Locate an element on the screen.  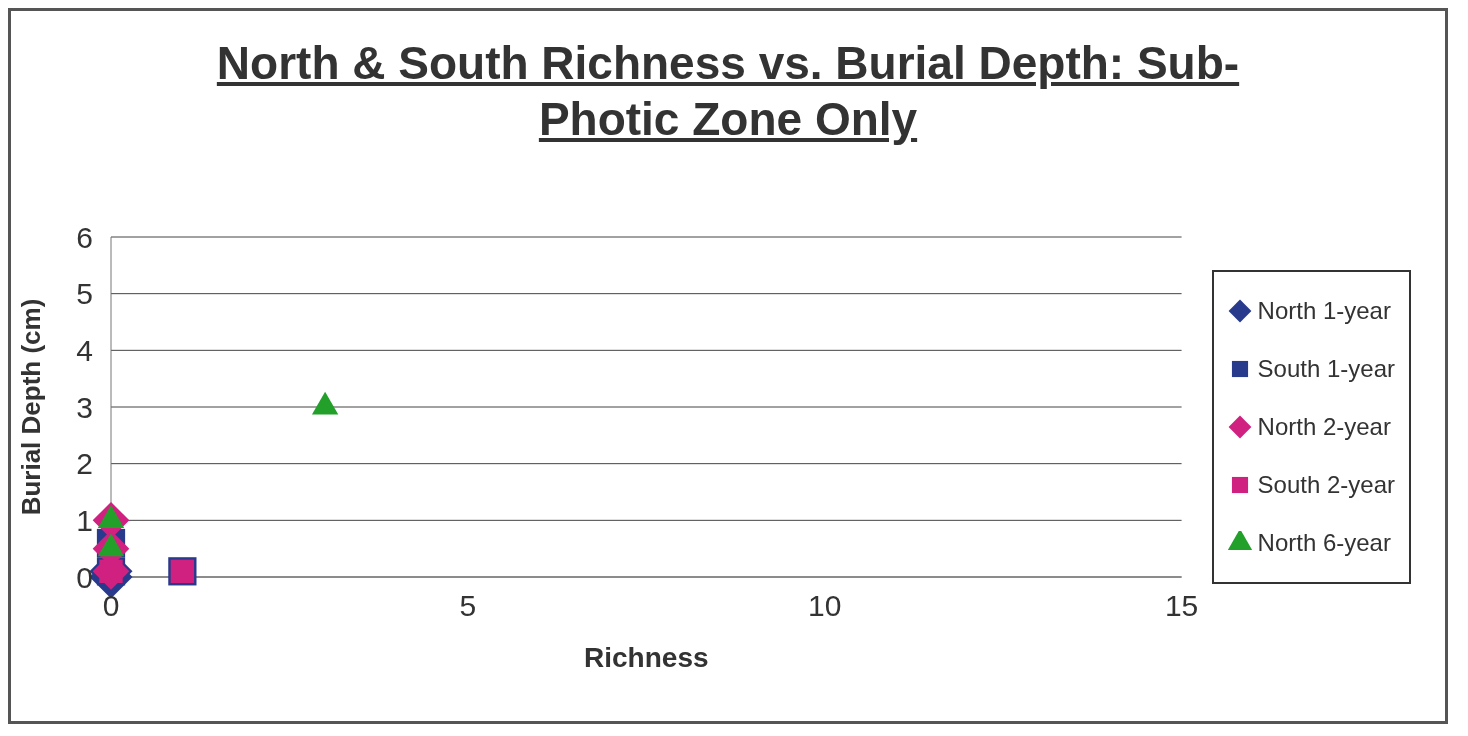
x-tick-label: 0 is located at coordinates (111, 606).